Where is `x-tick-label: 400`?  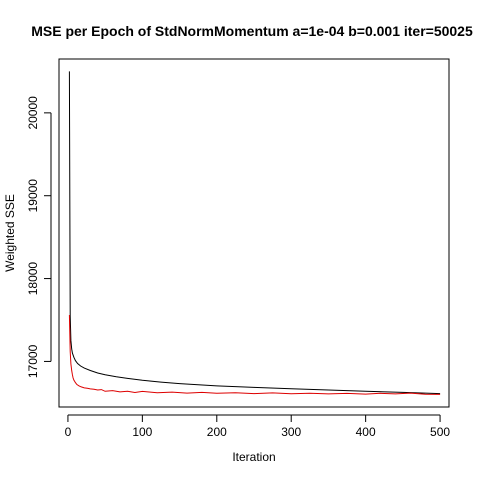
x-tick-label: 400 is located at coordinates (366, 432).